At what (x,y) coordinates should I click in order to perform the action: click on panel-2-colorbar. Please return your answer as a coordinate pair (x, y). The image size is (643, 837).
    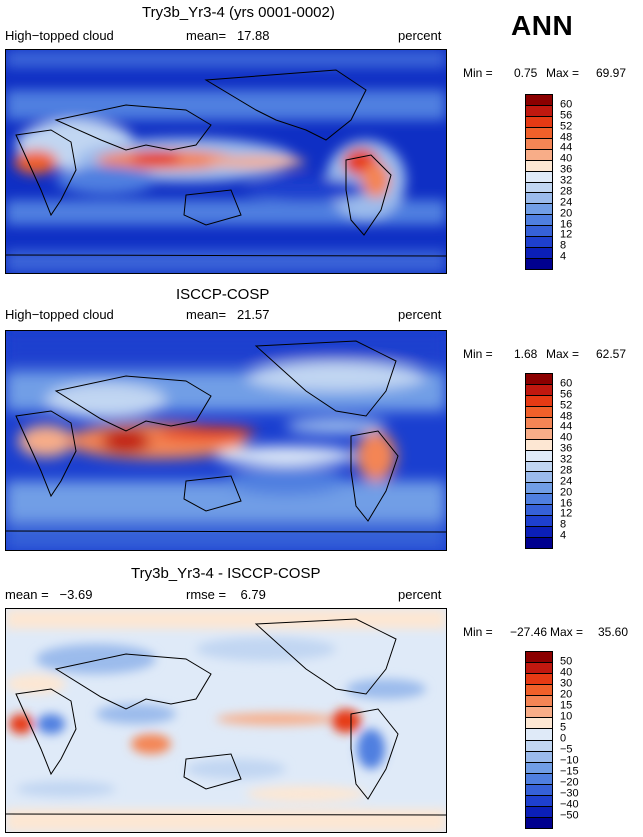
    Looking at the image, I should click on (539, 461).